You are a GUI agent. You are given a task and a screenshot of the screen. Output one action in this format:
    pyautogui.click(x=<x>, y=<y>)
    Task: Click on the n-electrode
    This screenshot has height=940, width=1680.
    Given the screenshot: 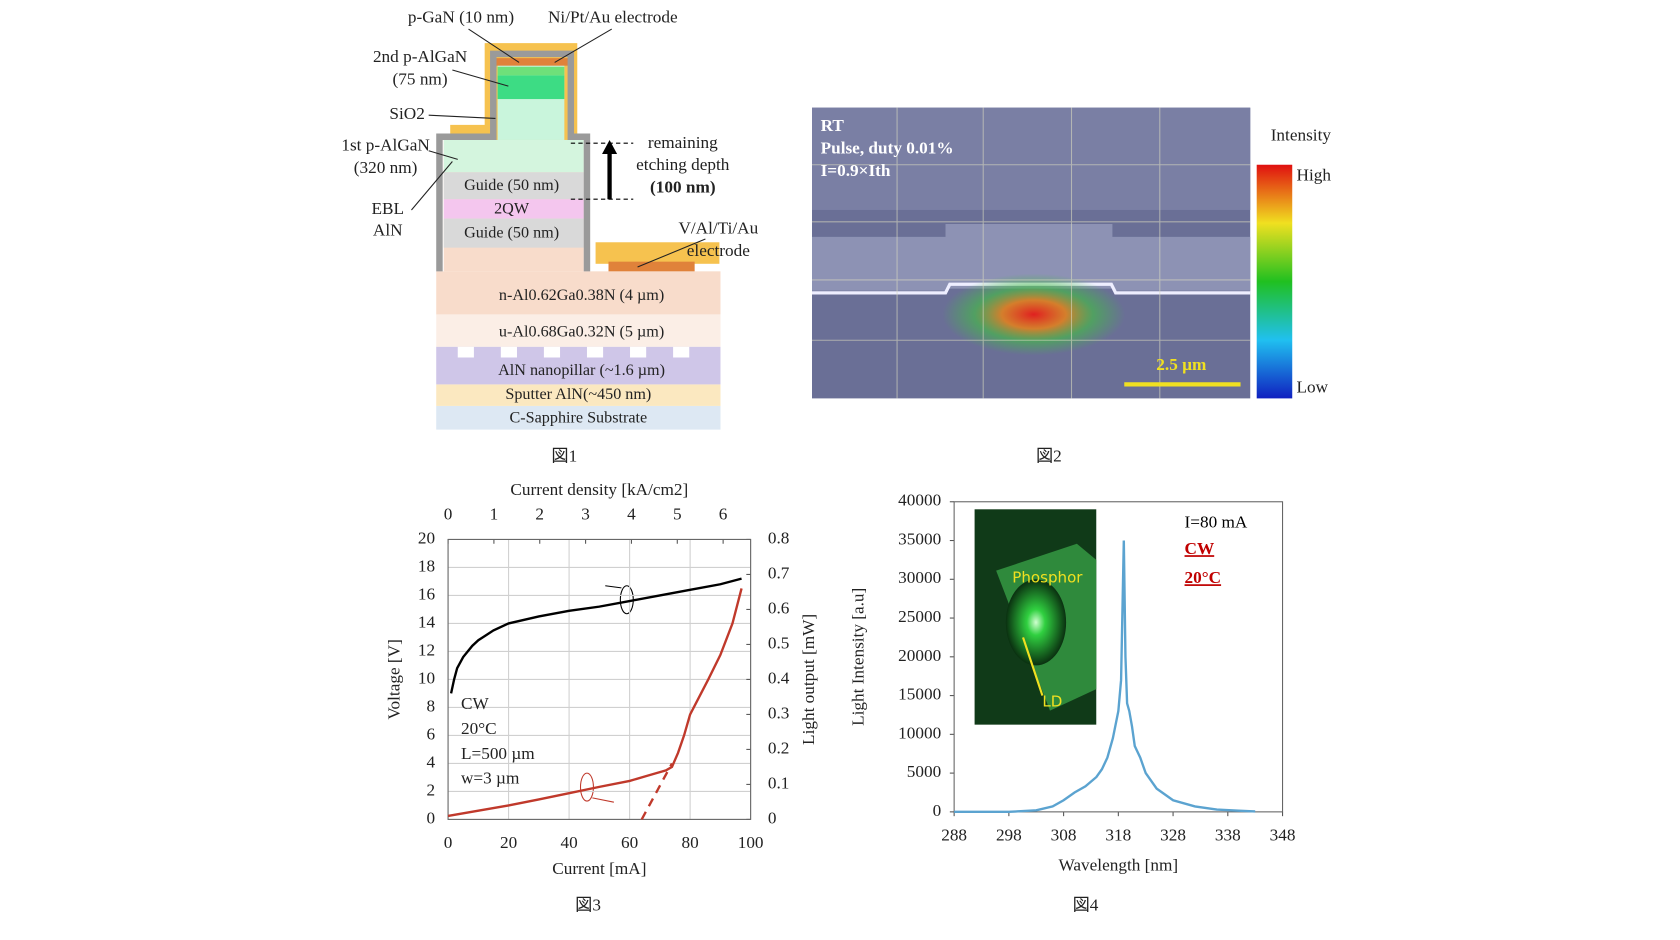 What is the action you would take?
    pyautogui.click(x=657, y=253)
    